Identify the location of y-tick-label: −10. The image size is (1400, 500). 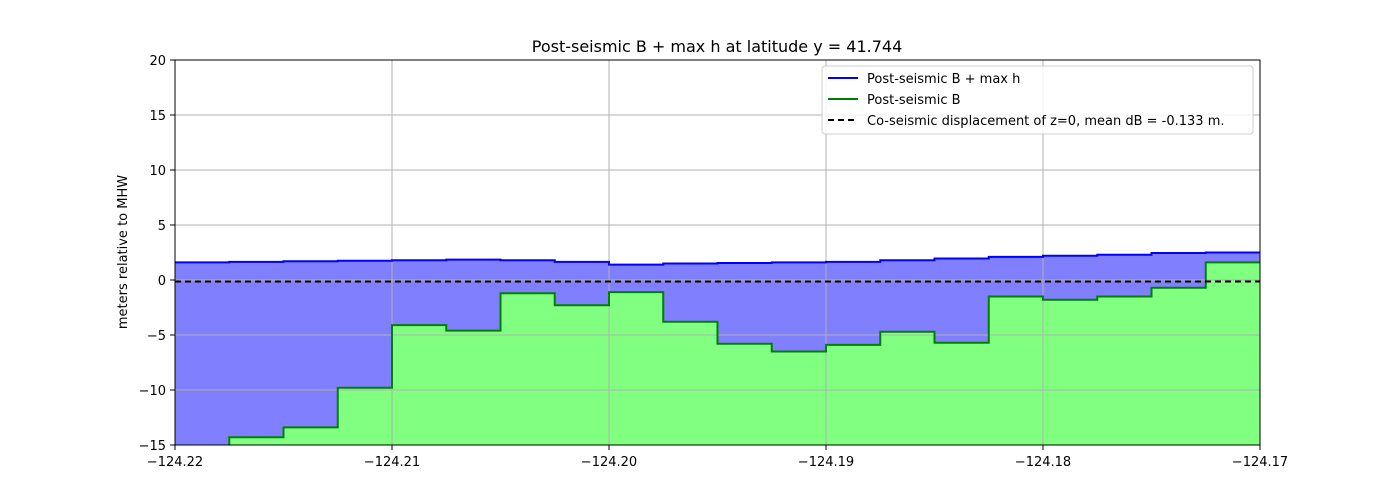
(152, 391).